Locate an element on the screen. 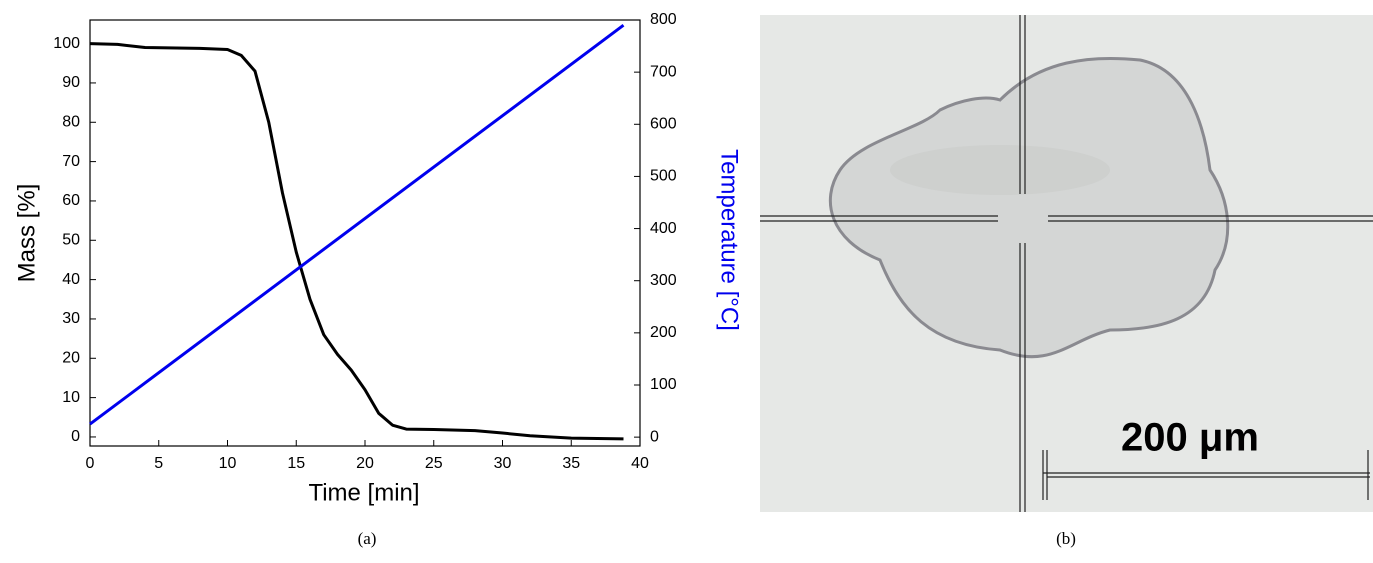 Image resolution: width=1373 pixels, height=563 pixels. y-tick-label: 50 is located at coordinates (71, 239).